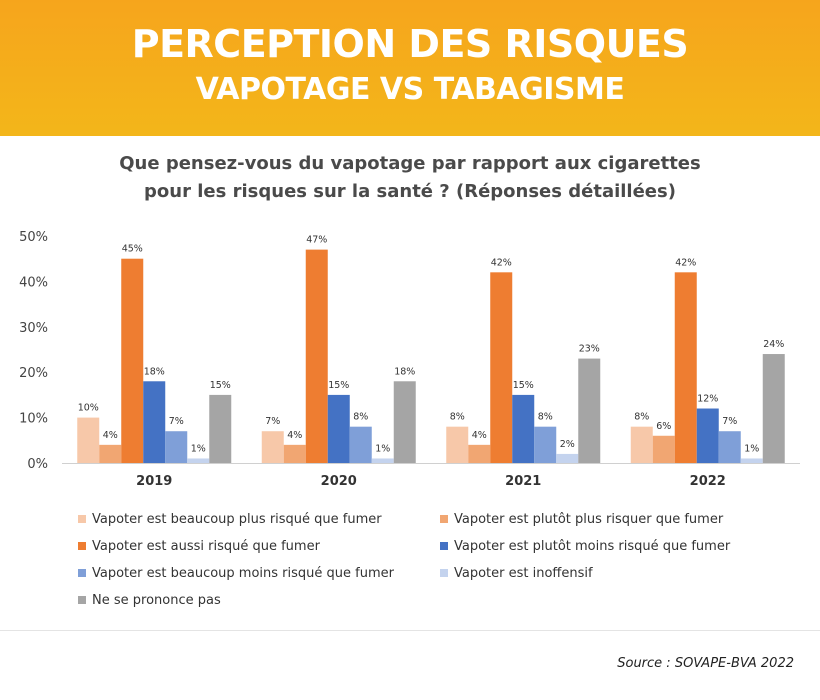  What do you see at coordinates (410, 89) in the screenshot?
I see `page-subtitle: VAPOTAGE VS TABAGISME` at bounding box center [410, 89].